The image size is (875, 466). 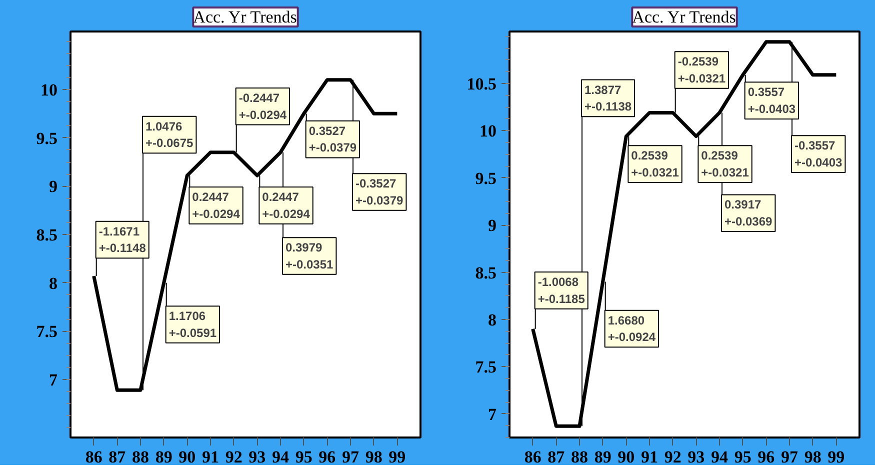 What do you see at coordinates (608, 98) in the screenshot?
I see `annotation: 1.3877 +-0.1138` at bounding box center [608, 98].